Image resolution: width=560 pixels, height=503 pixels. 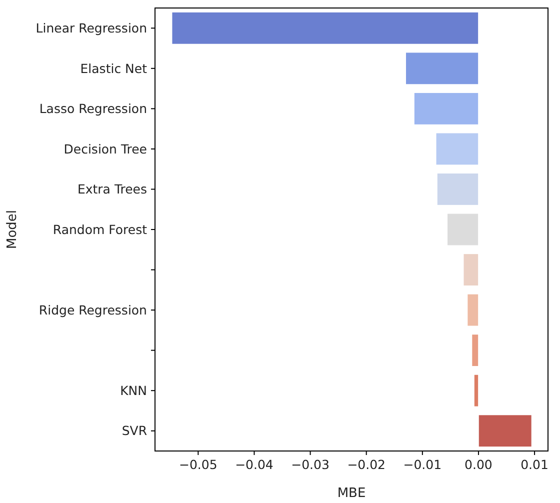 What do you see at coordinates (135, 430) in the screenshot?
I see `y-tick-label: SVR` at bounding box center [135, 430].